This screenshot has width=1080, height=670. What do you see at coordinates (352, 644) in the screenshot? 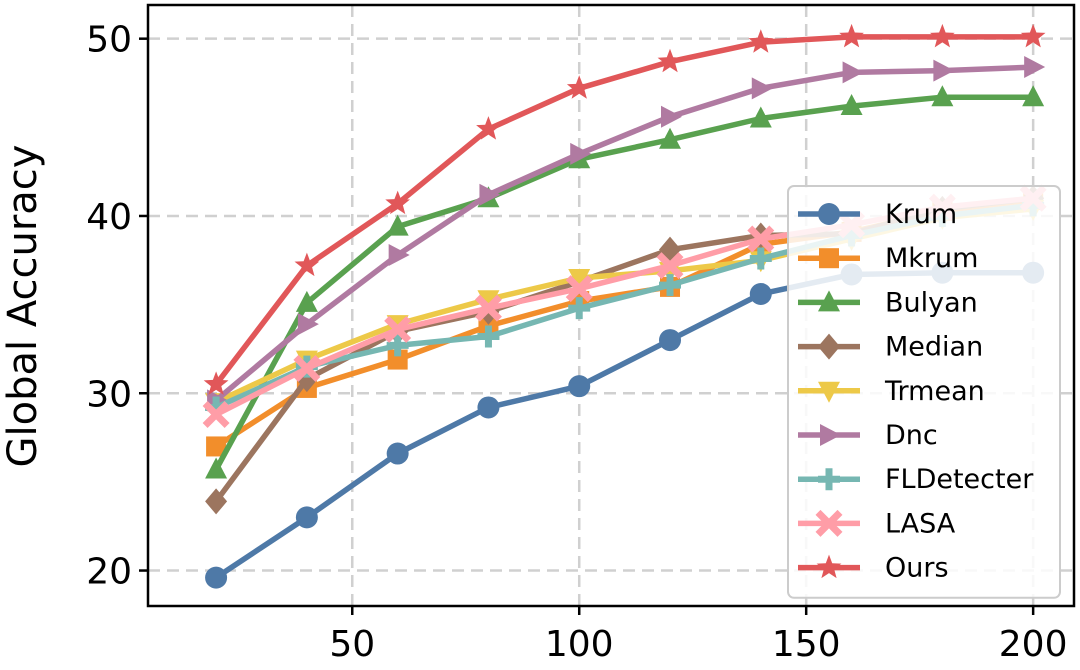
I see `x-tick-label: 50` at bounding box center [352, 644].